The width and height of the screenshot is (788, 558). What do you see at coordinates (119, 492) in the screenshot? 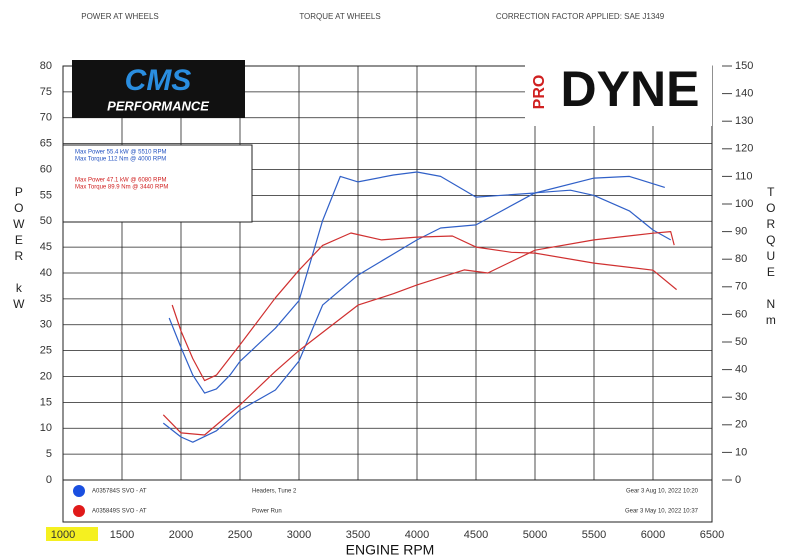
I see `legend-text: A035784S SVO - AT` at bounding box center [119, 492].